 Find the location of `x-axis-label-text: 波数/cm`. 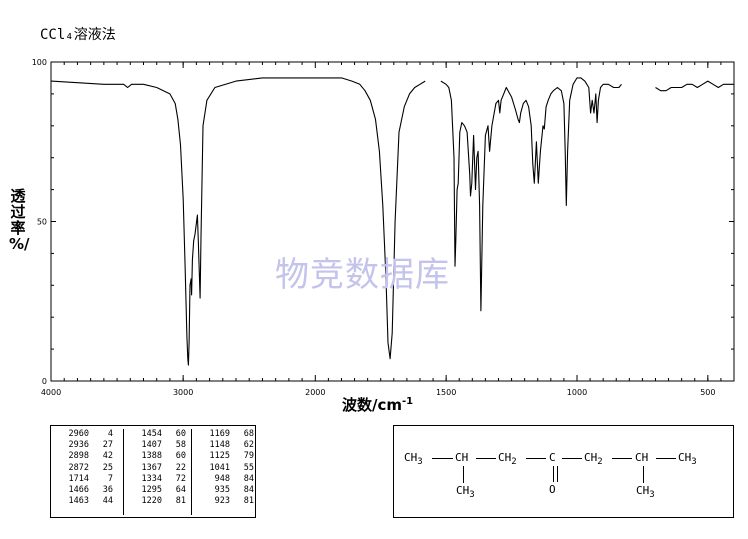

x-axis-label-text: 波数/cm is located at coordinates (372, 405).